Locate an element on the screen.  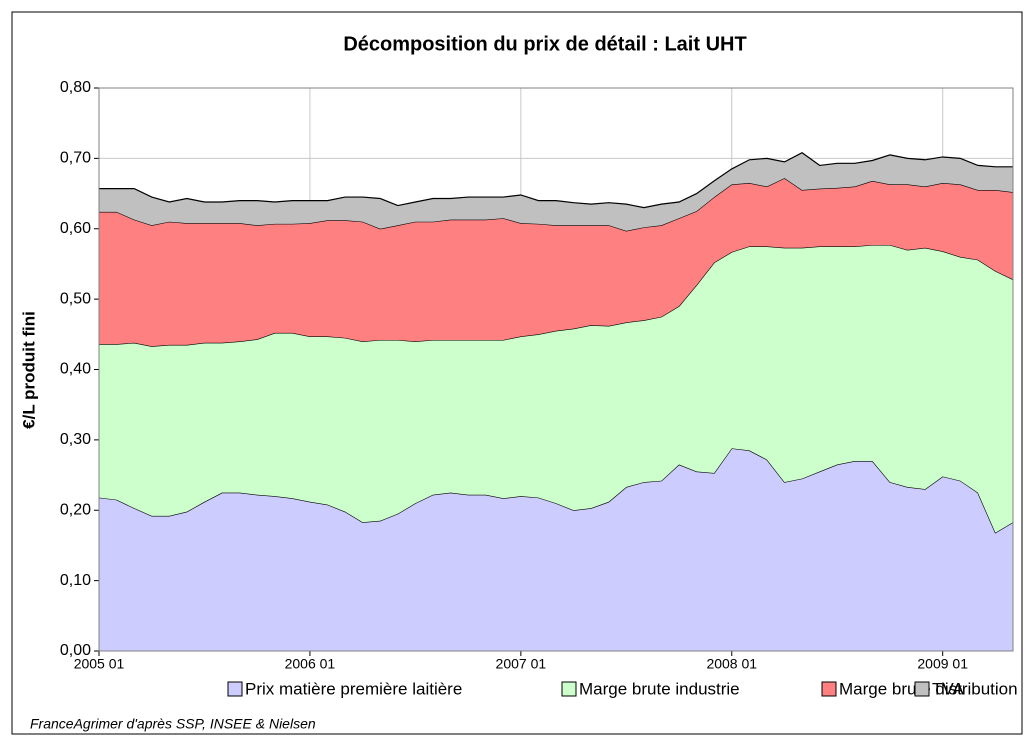
x-tick-label: 2005 01 is located at coordinates (99, 664).